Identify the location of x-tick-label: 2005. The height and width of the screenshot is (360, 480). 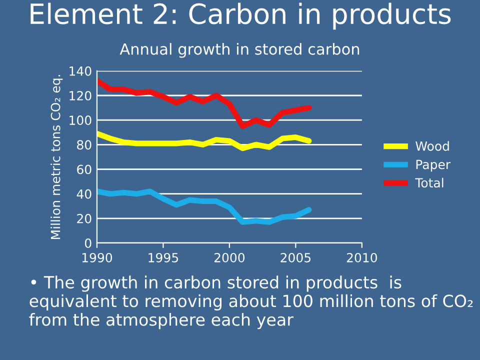
(295, 257).